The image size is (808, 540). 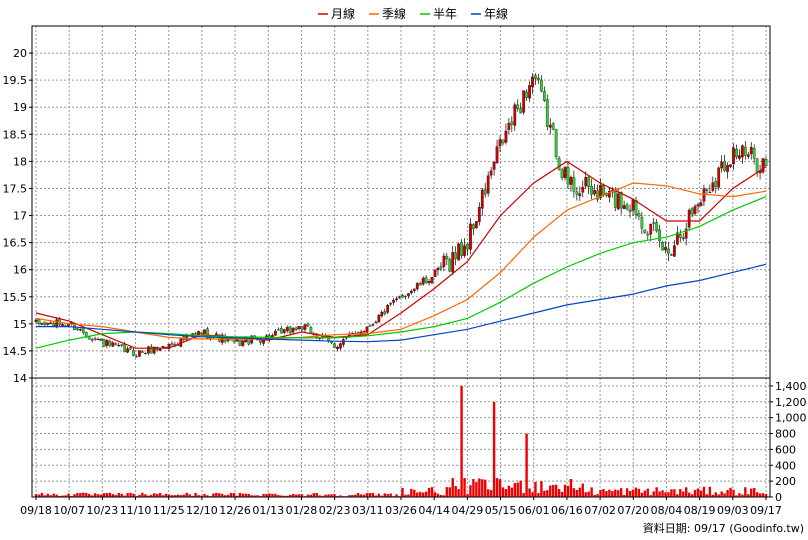 I want to click on date-tick-label-7: 12/26, so click(x=235, y=510).